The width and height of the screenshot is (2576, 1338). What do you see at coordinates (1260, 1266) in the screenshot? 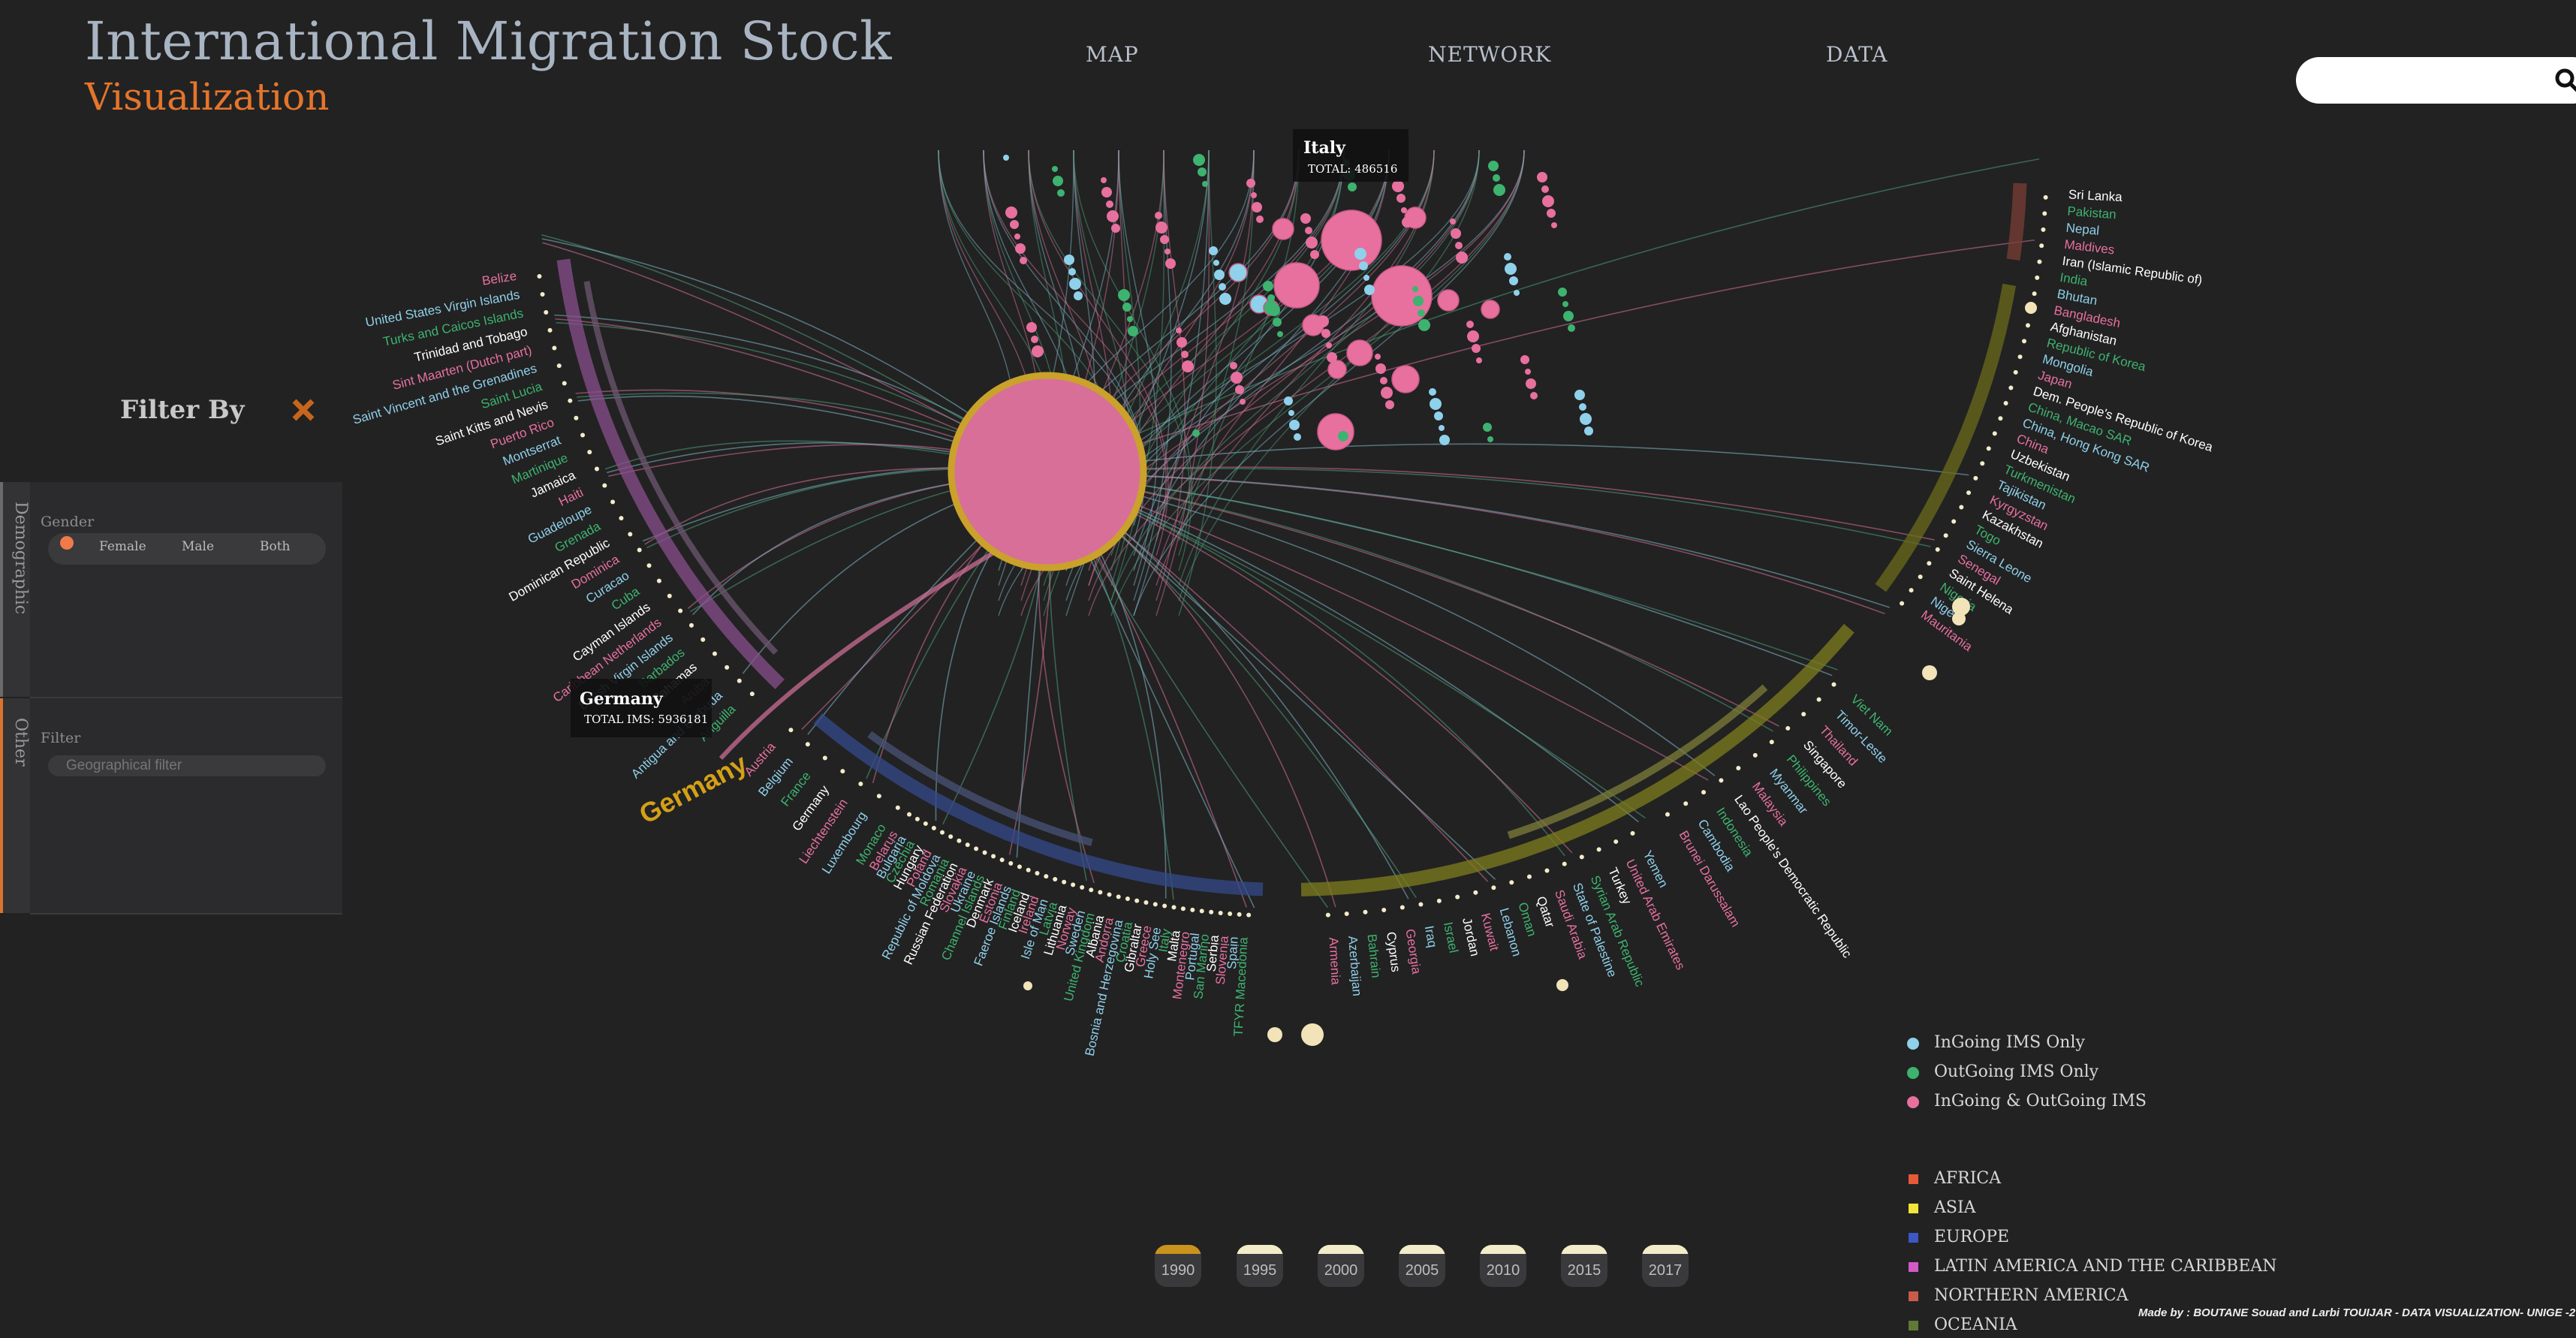
I see `year-1995-button: 1995` at bounding box center [1260, 1266].